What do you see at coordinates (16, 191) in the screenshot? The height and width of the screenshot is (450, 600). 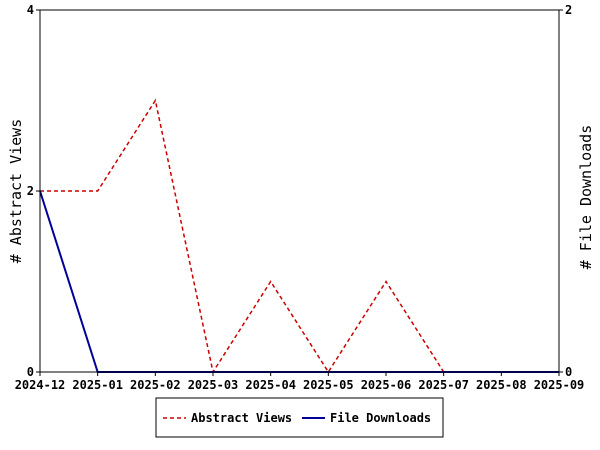 I see `y-axis-title-left: # Abstract Views` at bounding box center [16, 191].